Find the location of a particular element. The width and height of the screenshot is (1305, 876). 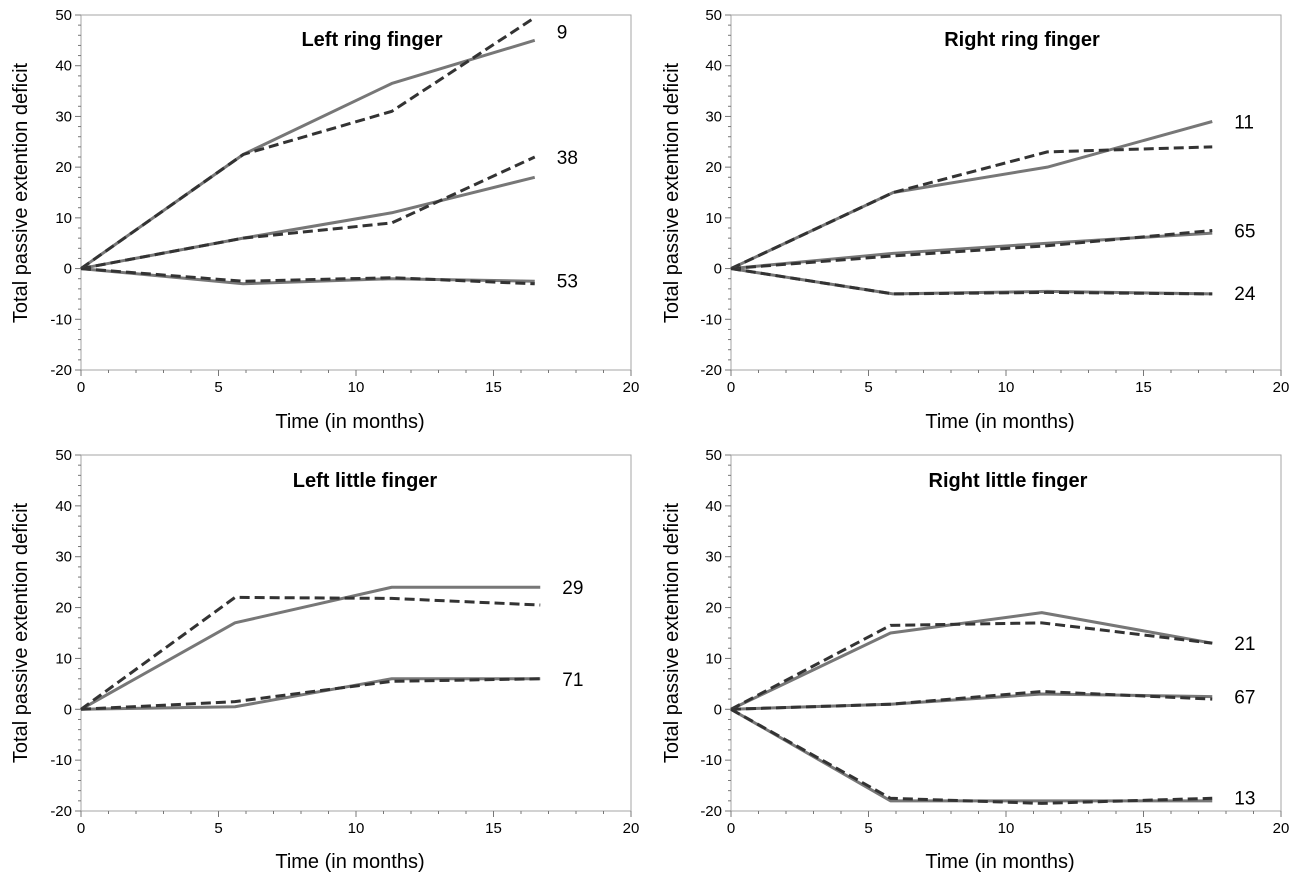

series-24-predicted-line is located at coordinates (971, 281).